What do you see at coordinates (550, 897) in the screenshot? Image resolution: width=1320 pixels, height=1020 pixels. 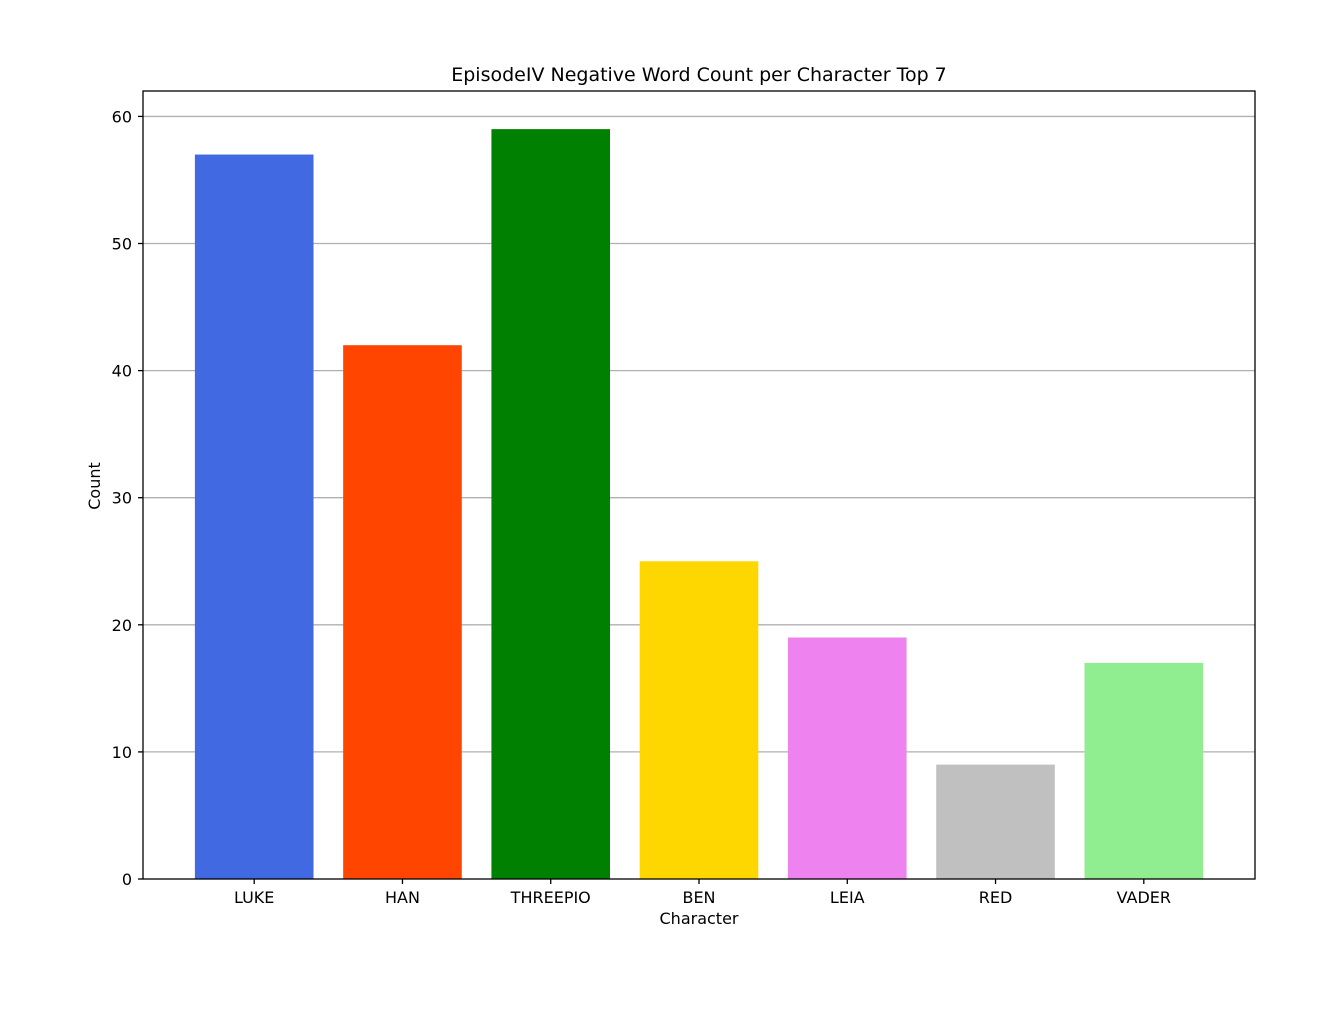 I see `x-tick-label: THREEPIO` at bounding box center [550, 897].